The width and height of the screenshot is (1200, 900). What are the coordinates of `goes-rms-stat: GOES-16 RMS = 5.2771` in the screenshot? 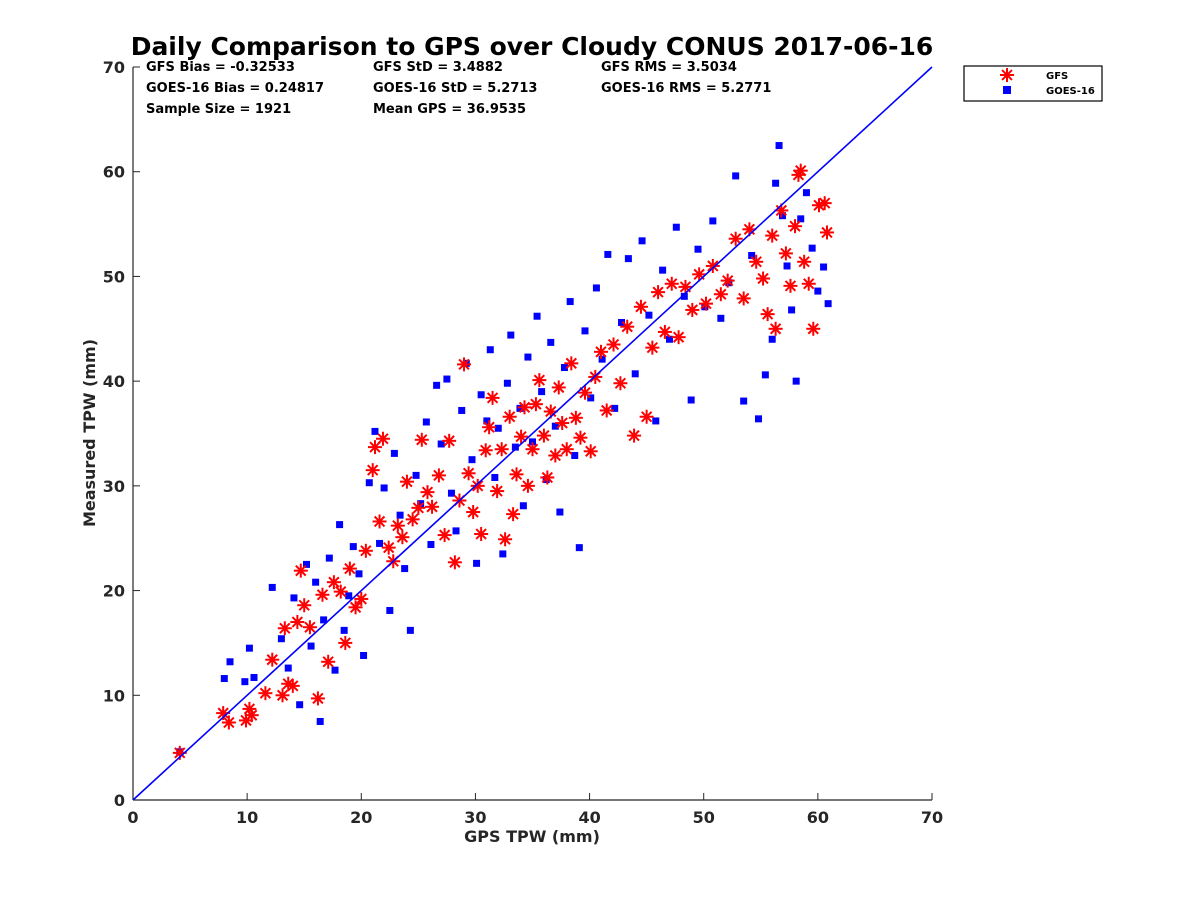 It's located at (686, 88).